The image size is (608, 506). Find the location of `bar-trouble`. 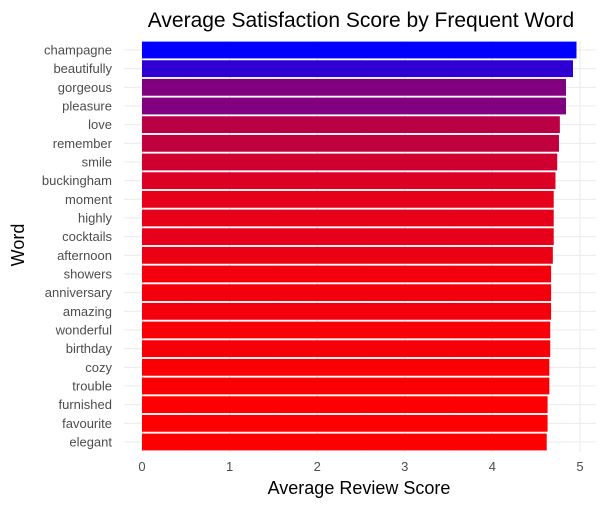

bar-trouble is located at coordinates (346, 386).